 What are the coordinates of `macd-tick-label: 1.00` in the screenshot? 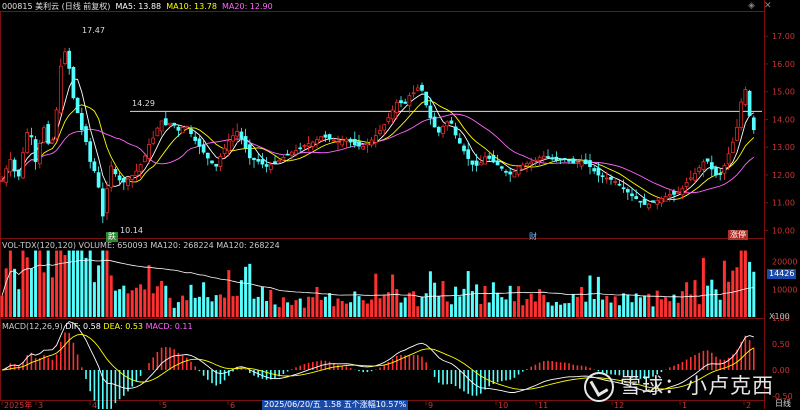 It's located at (781, 318).